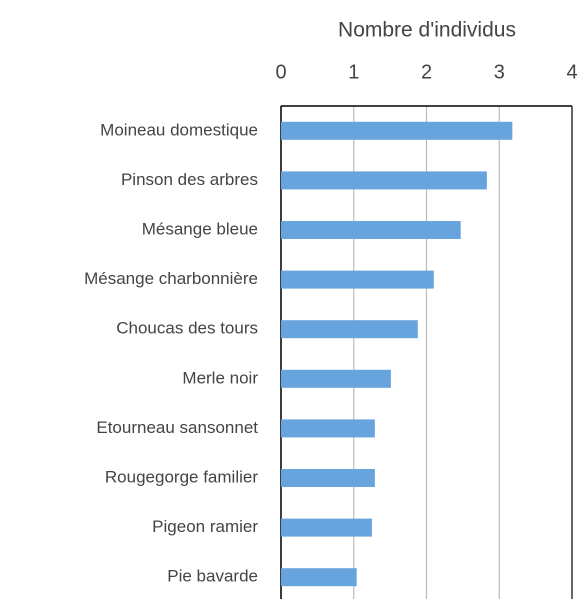 This screenshot has width=582, height=599. What do you see at coordinates (212, 576) in the screenshot?
I see `y-tick-label: Pie bavarde` at bounding box center [212, 576].